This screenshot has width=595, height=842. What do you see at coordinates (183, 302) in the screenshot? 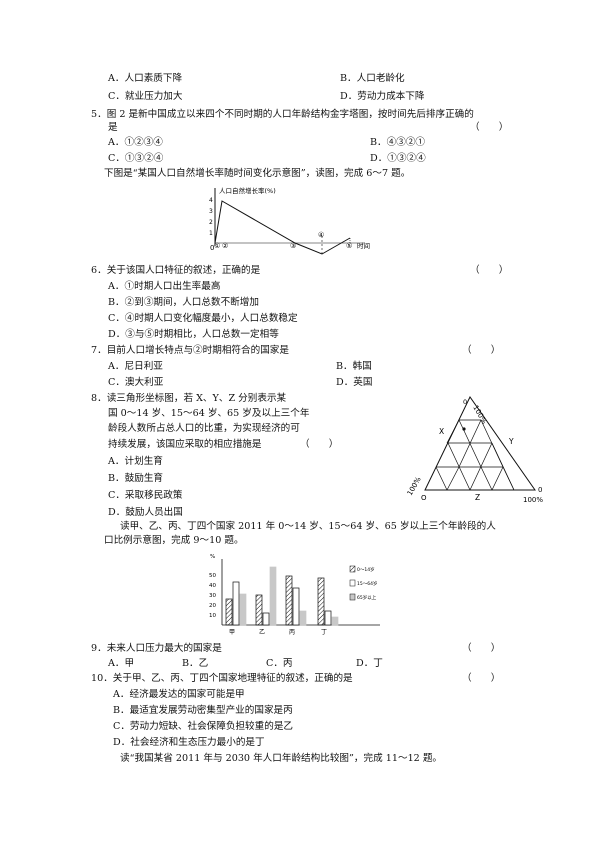
I see `q6-option-b: B．②到③期间，人口总数不断增加` at bounding box center [183, 302].